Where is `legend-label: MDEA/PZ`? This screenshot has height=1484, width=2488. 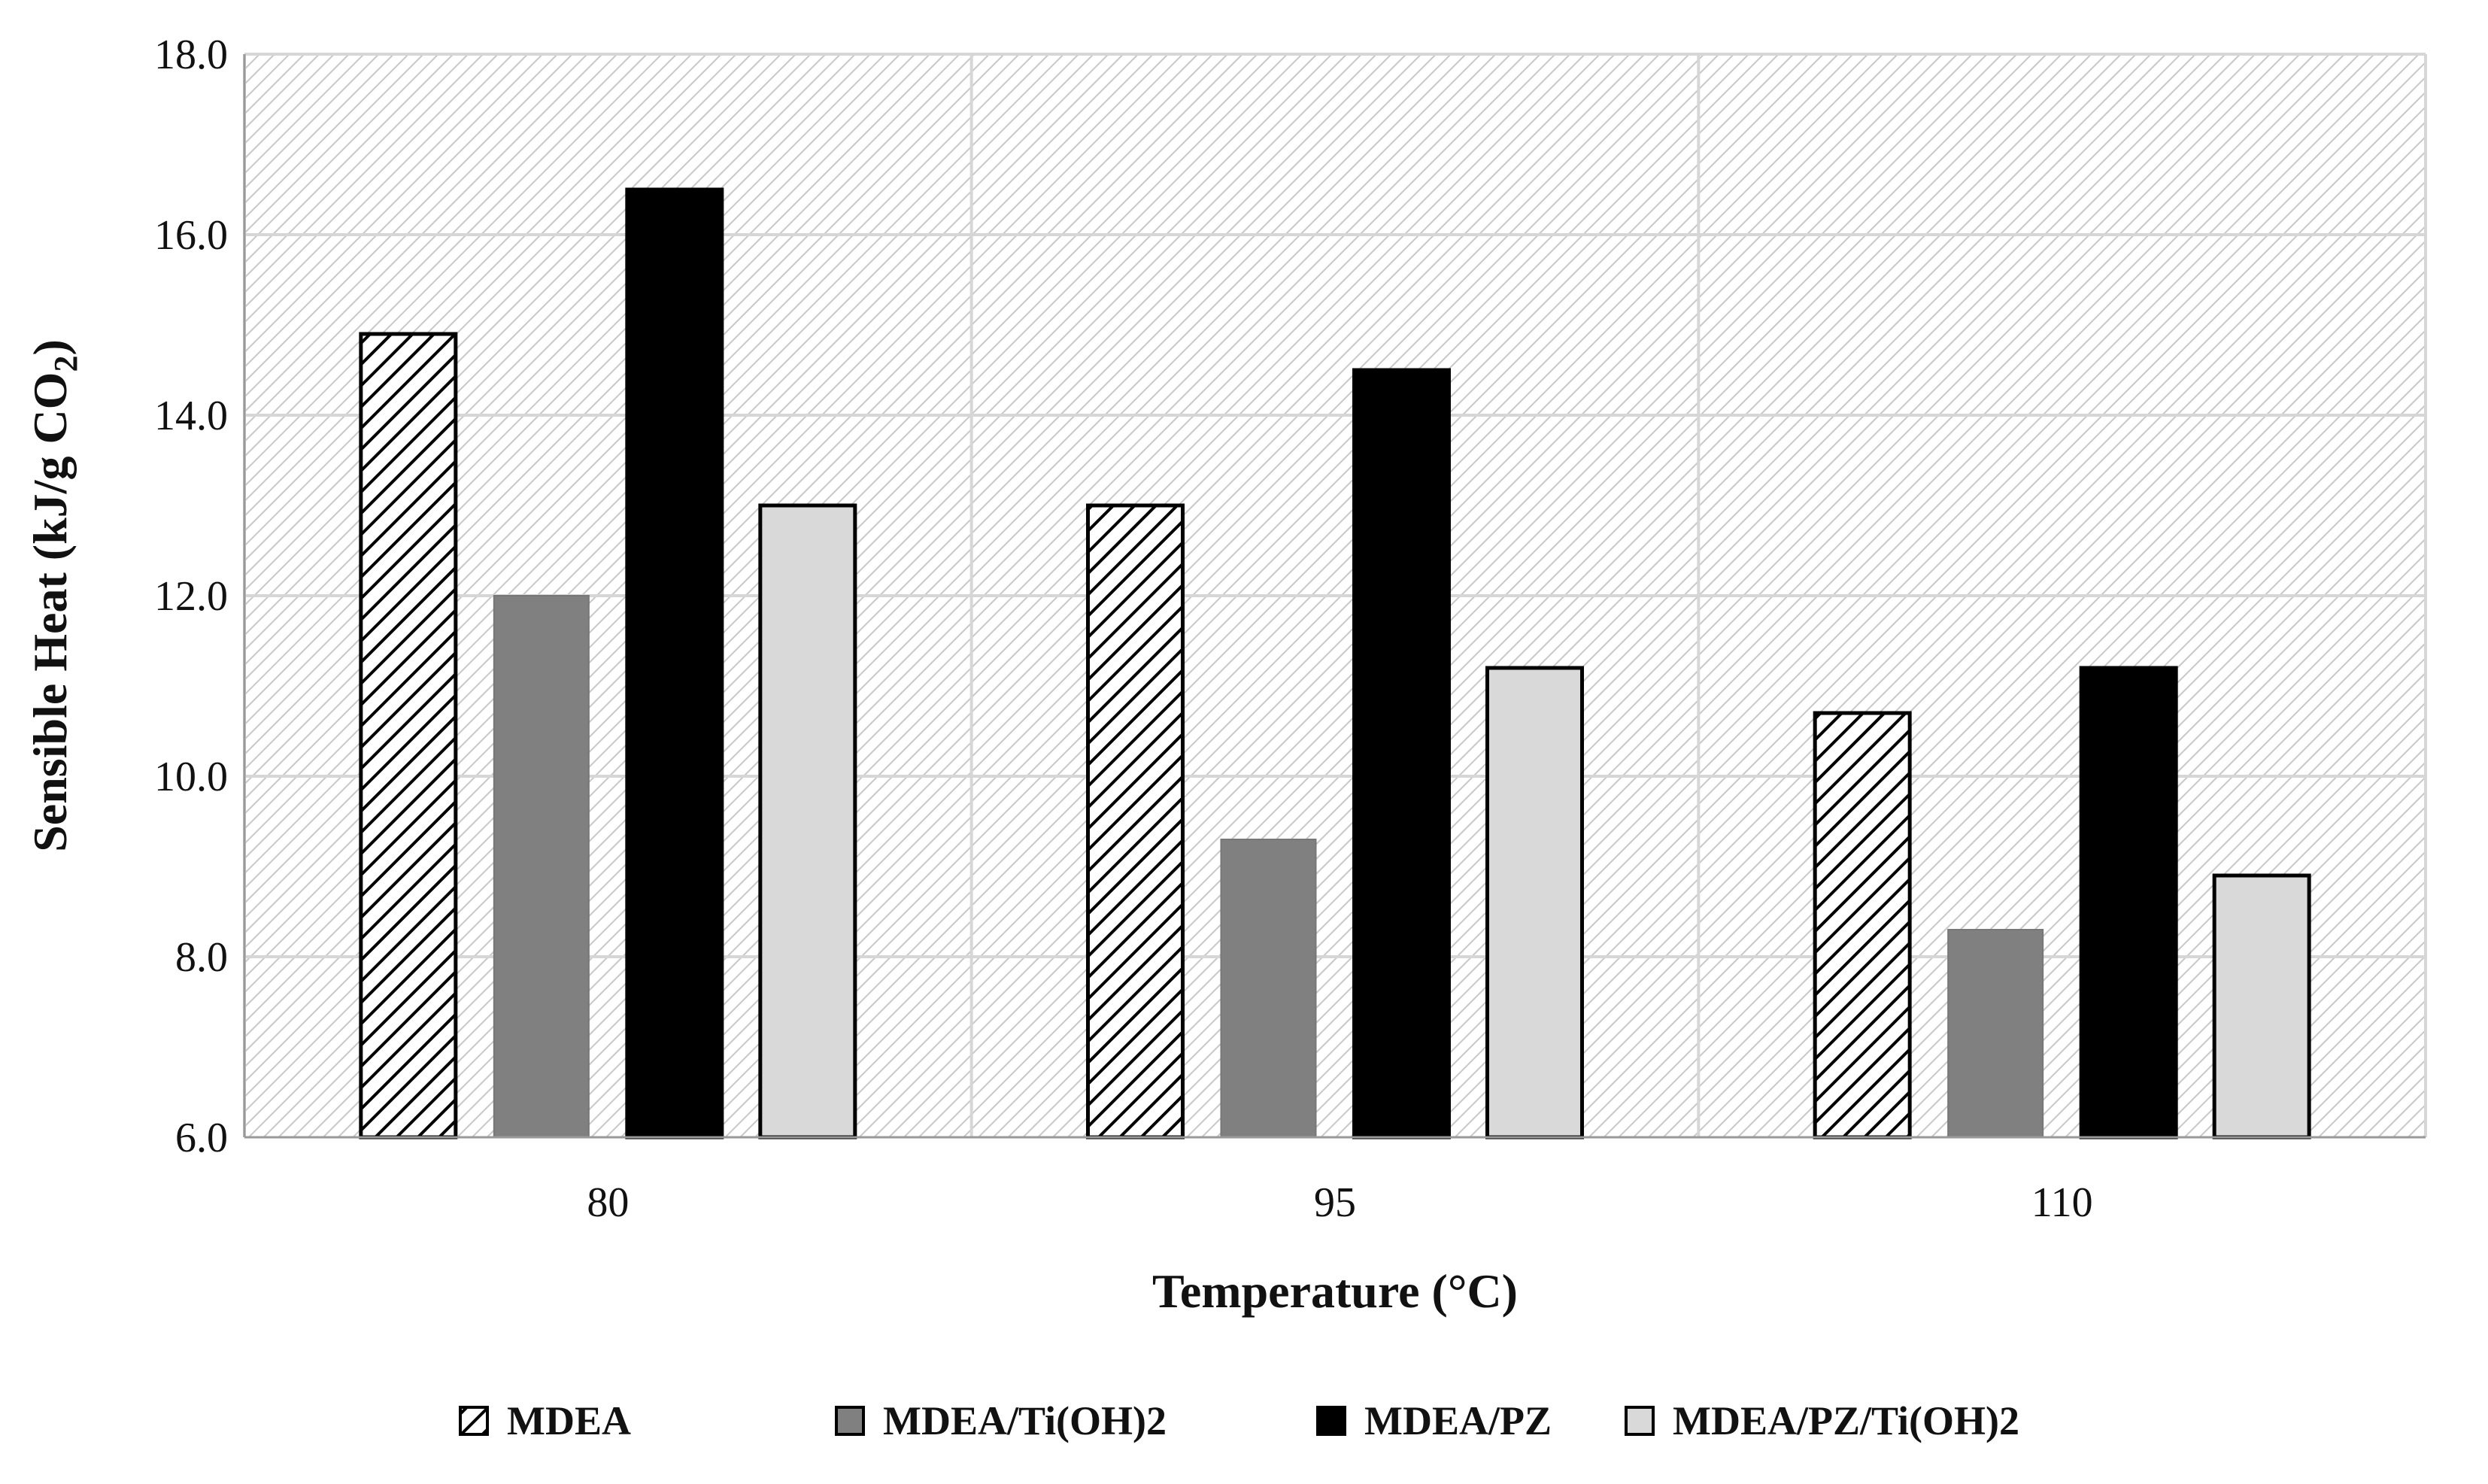
legend-label: MDEA/PZ is located at coordinates (1458, 1420).